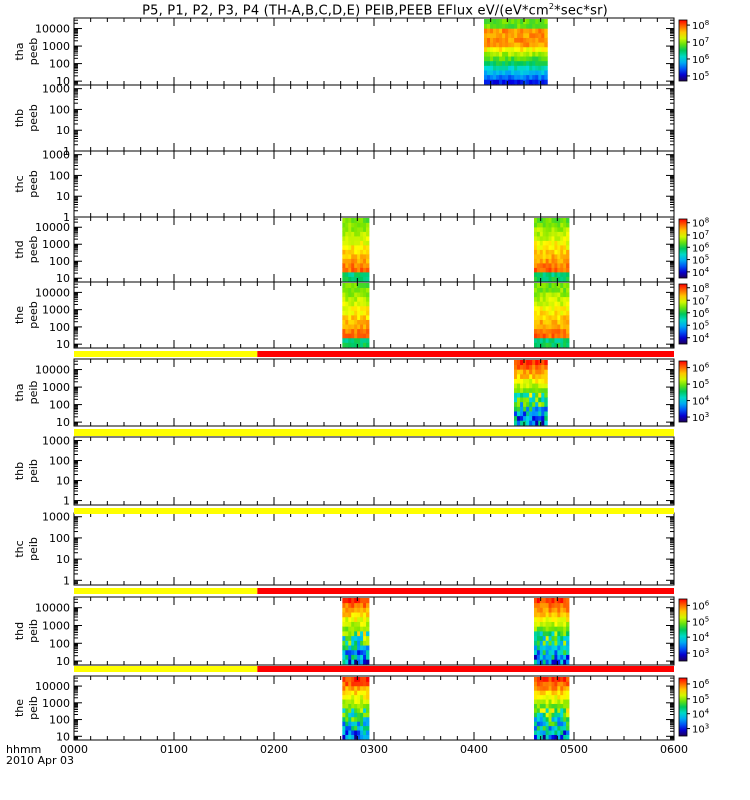 Image resolution: width=750 pixels, height=800 pixels. What do you see at coordinates (700, 235) in the screenshot?
I see `colorbar-tick-label: 10⁷` at bounding box center [700, 235].